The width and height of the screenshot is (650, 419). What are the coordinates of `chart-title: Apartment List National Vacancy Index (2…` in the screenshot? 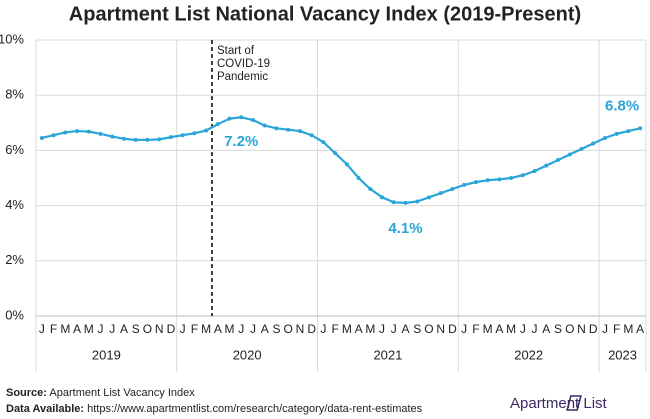 It's located at (325, 14).